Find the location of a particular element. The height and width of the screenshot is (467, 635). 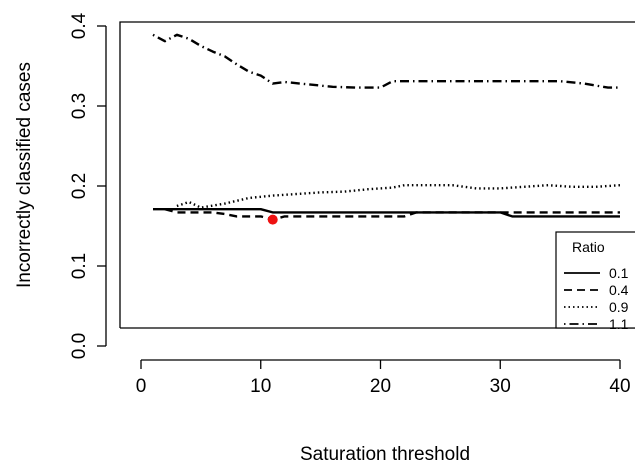

highlight-group is located at coordinates (272, 219).